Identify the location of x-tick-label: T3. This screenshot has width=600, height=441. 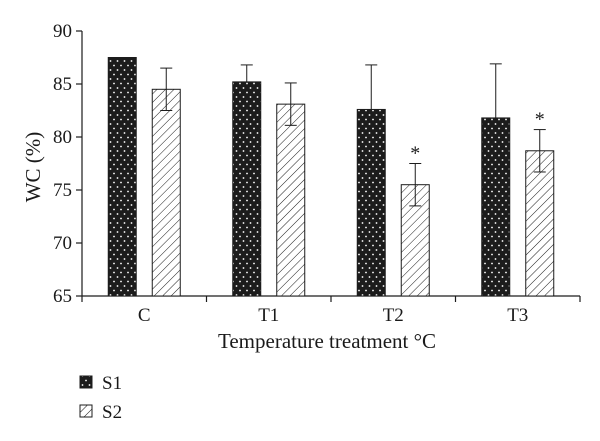
(517, 315).